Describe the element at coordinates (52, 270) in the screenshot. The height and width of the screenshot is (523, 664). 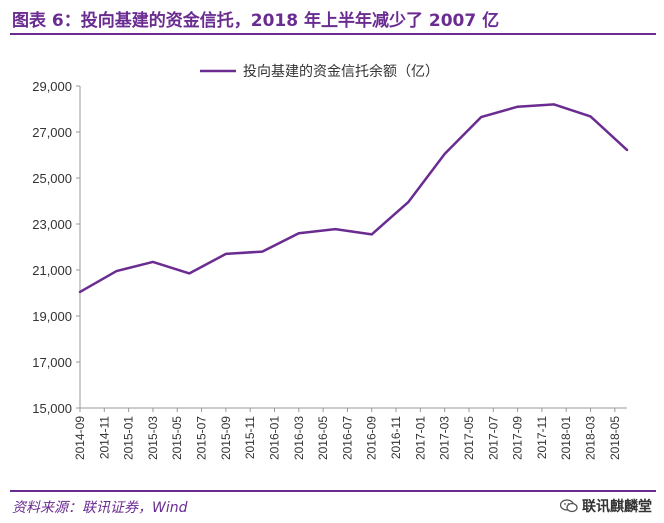
I see `y-tick-label: 21,000` at that location.